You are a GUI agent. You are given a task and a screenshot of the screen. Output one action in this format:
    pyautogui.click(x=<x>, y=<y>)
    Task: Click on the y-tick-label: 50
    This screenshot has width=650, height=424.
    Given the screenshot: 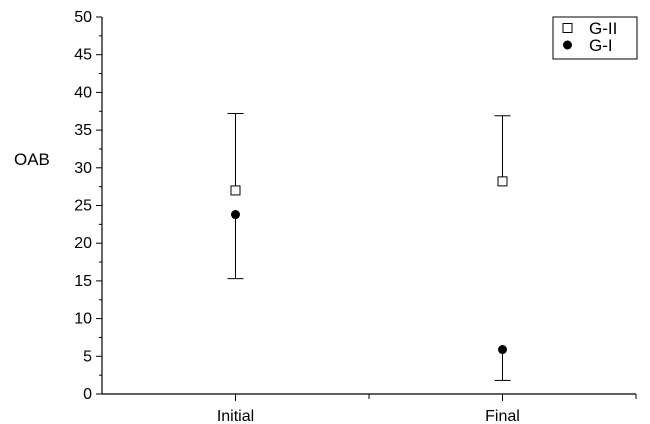 What is the action you would take?
    pyautogui.click(x=83, y=17)
    